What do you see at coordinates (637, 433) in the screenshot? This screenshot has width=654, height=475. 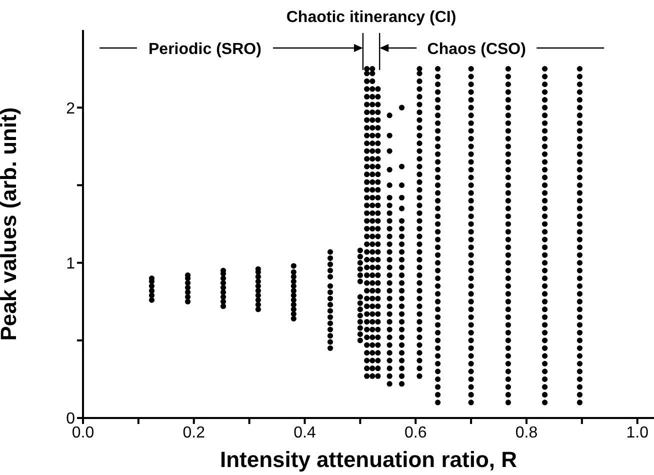 I see `x-tick-label: 1.0` at bounding box center [637, 433].